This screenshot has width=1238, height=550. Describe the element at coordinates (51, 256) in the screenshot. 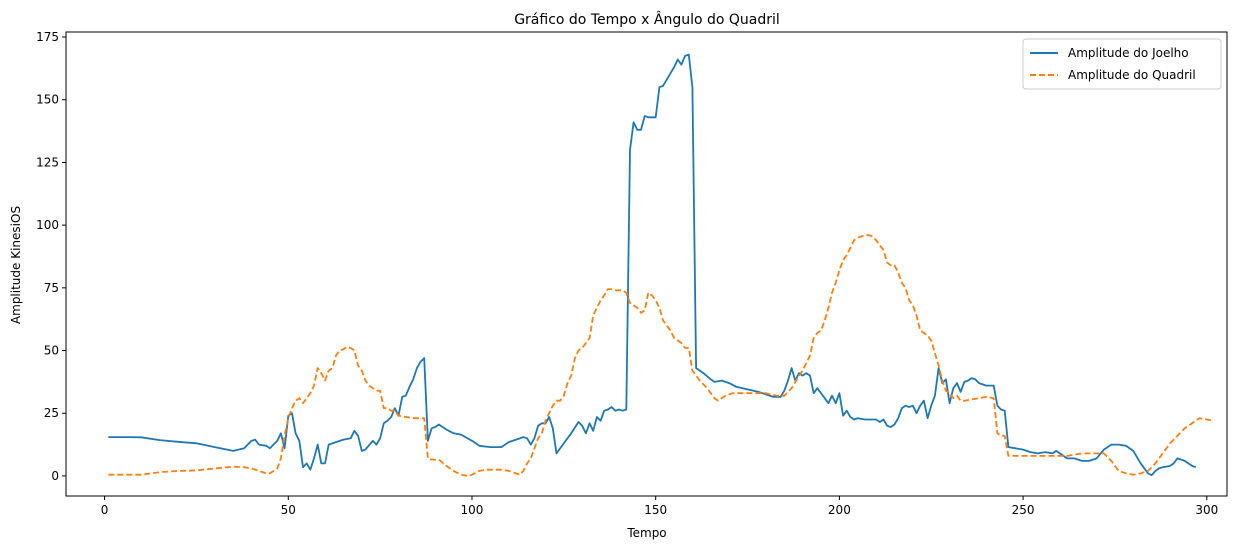

I see `y-axis-ticks: 0 25 50 75 100 125 150 175` at that location.